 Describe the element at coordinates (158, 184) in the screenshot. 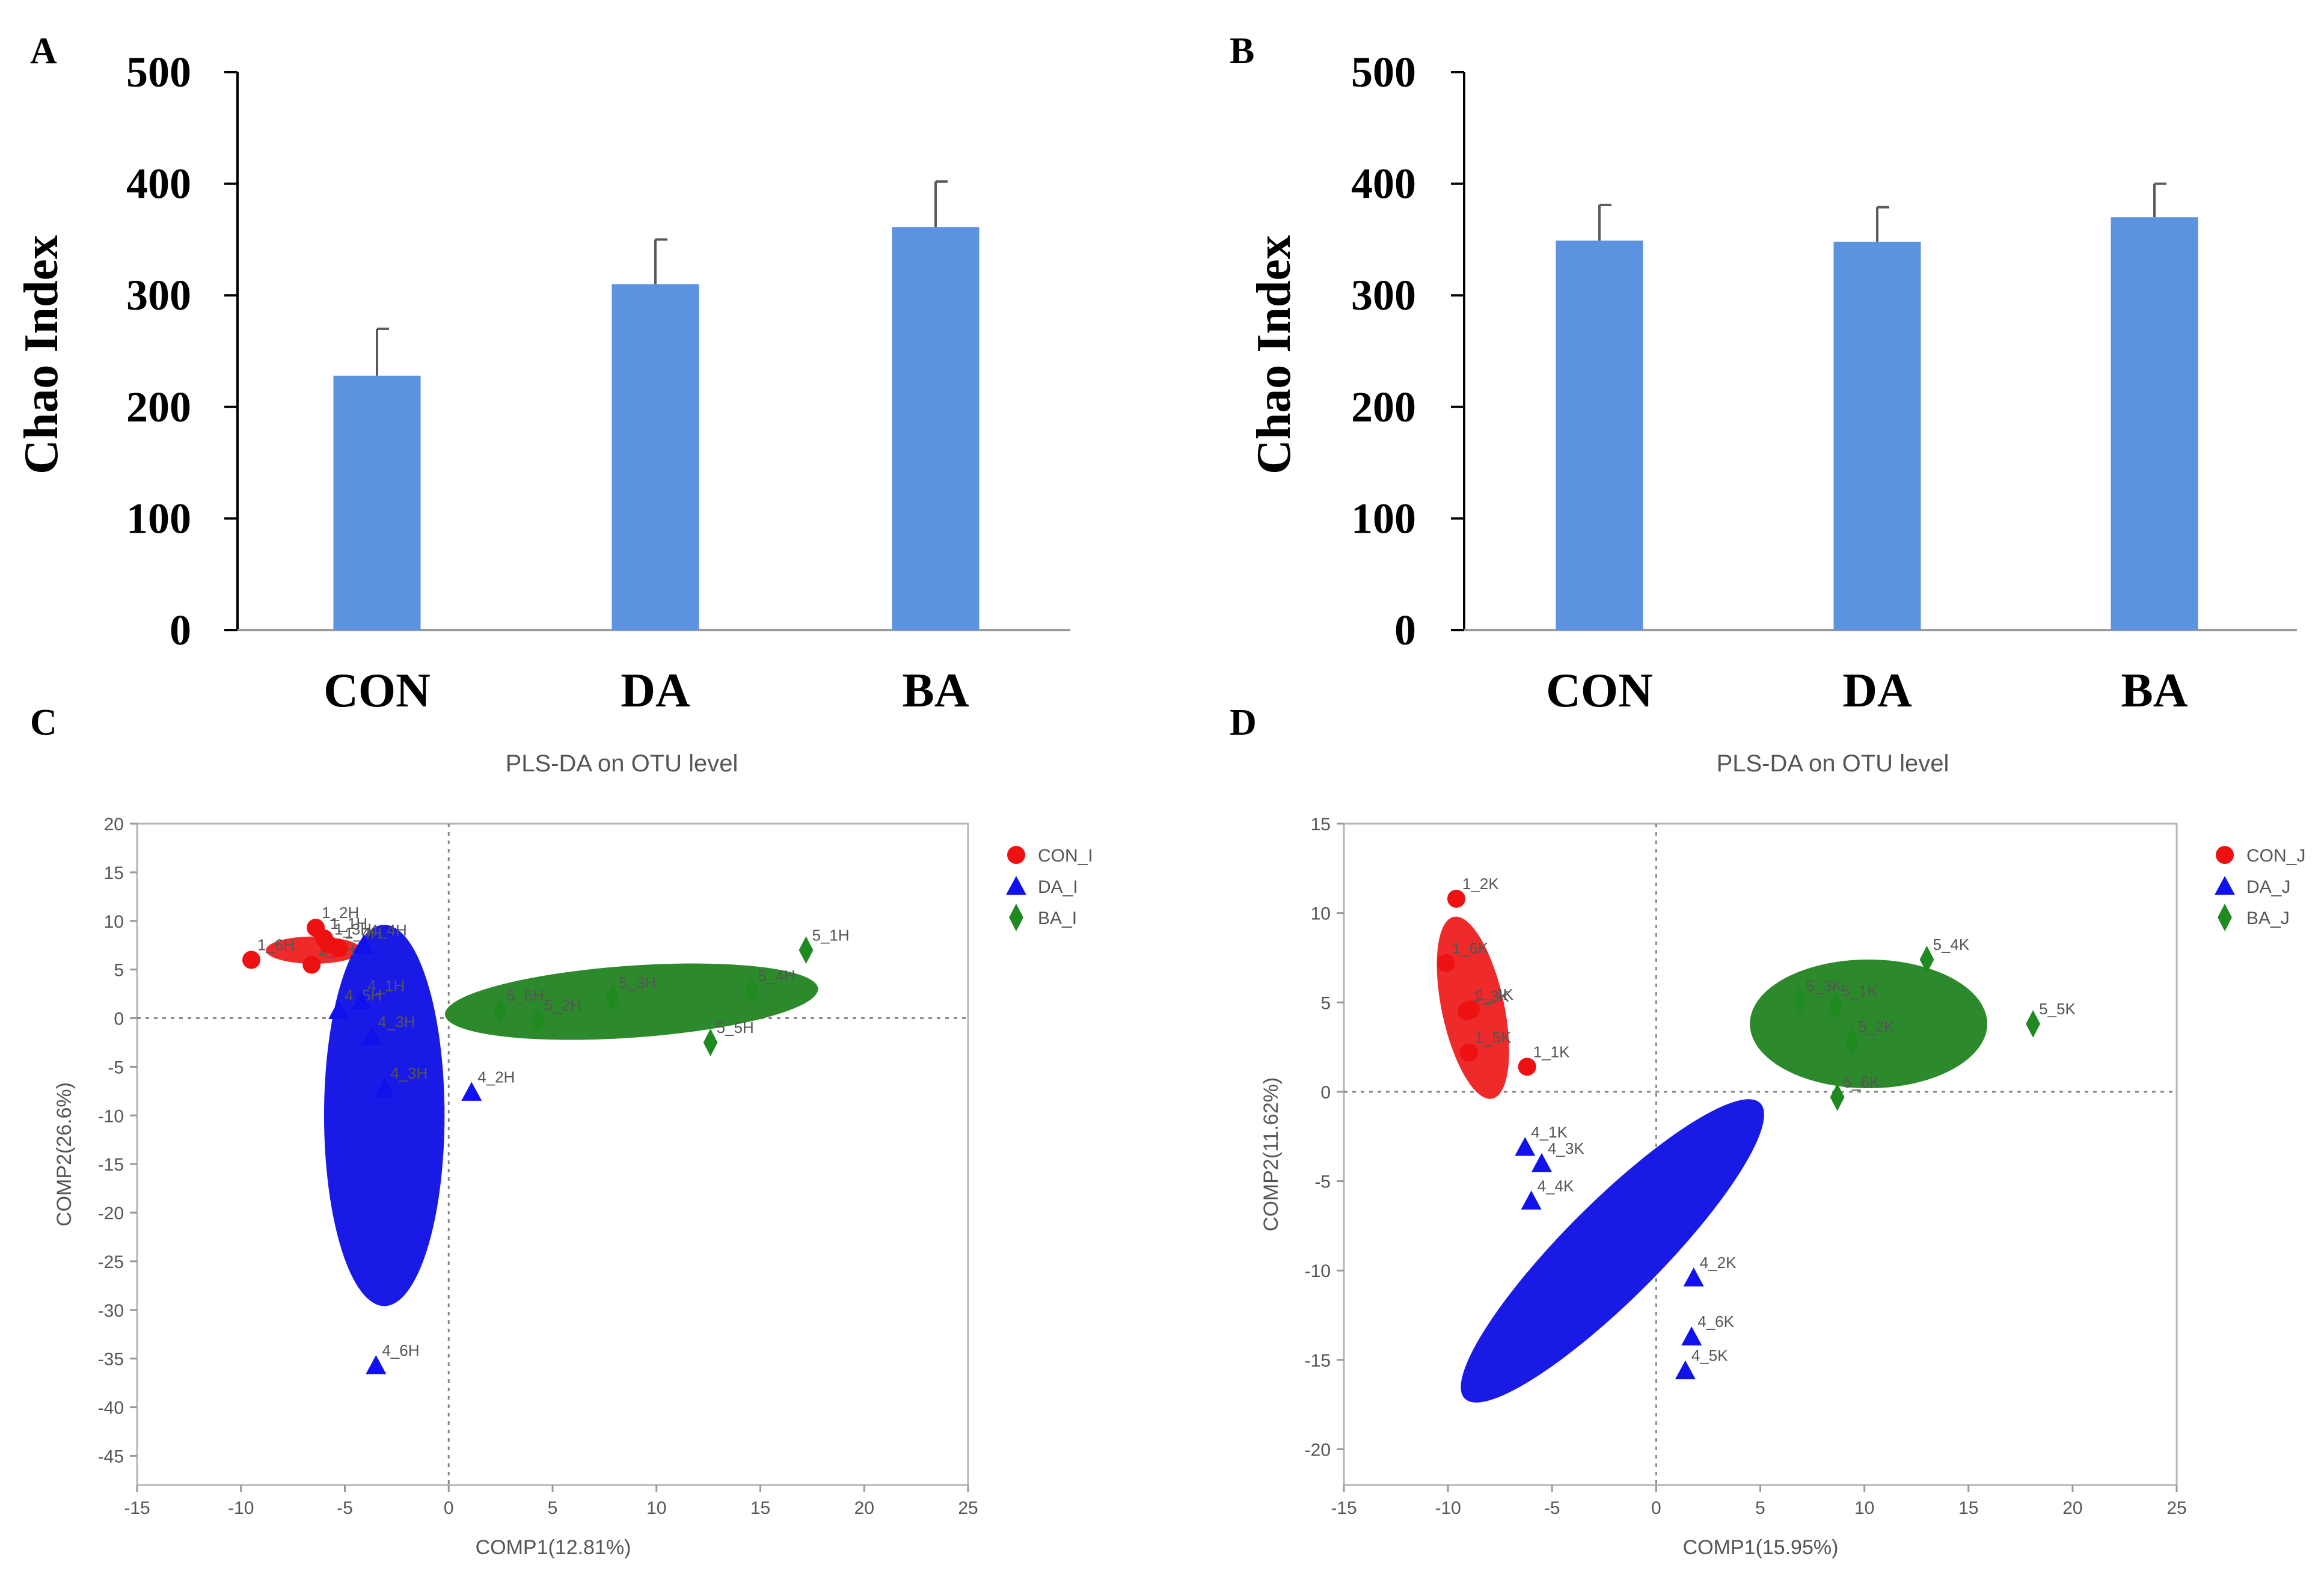

I see `y-tick-label: 400` at that location.